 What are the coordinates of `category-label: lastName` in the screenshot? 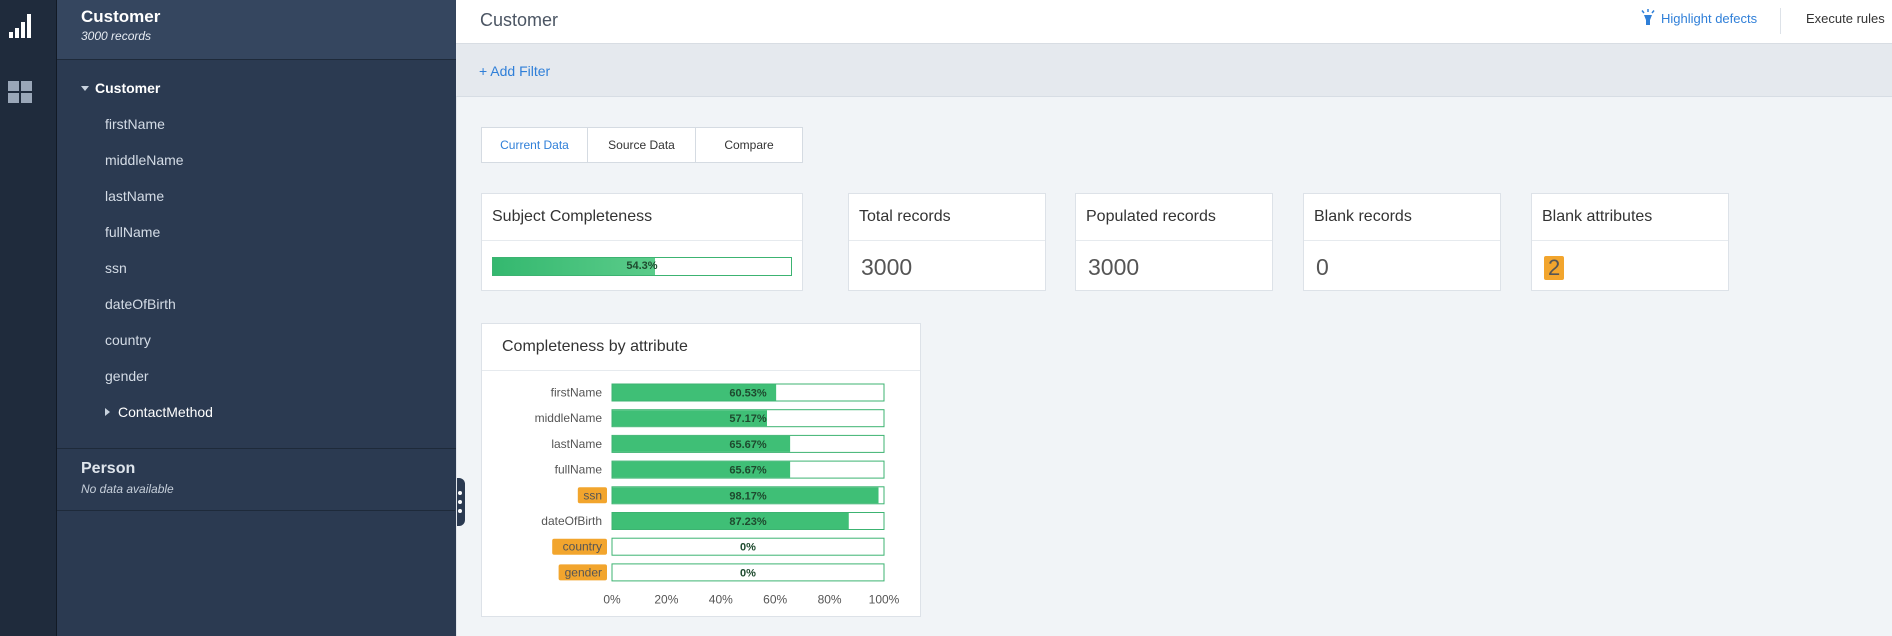 It's located at (576, 444).